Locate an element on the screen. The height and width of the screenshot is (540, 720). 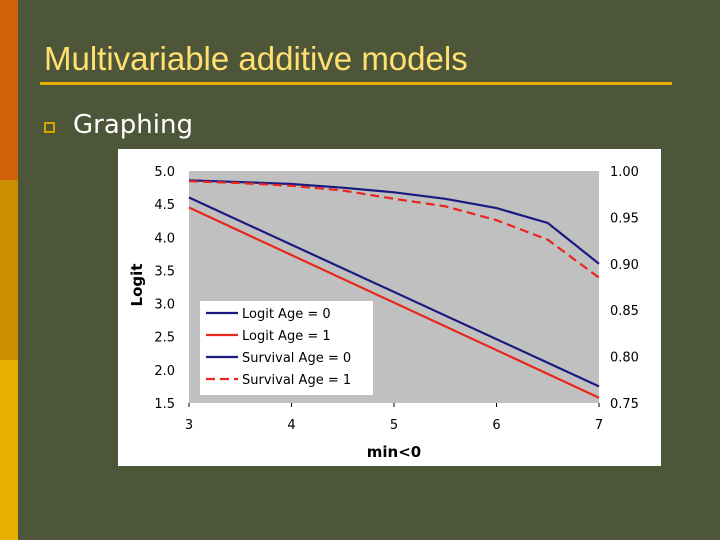
x-axis-title: min<0 is located at coordinates (394, 452).